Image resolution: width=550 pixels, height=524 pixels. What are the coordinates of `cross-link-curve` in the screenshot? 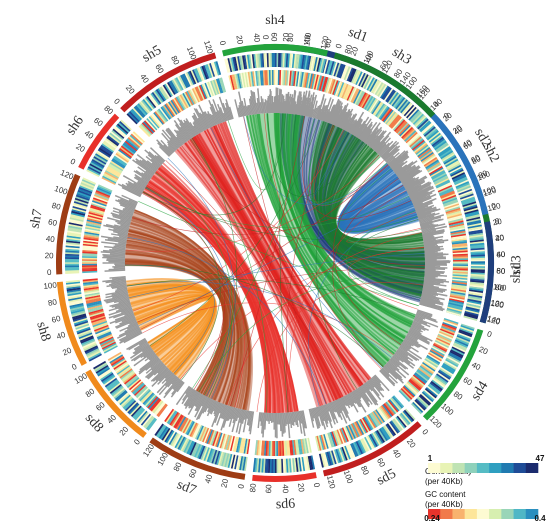 It's located at (323, 241).